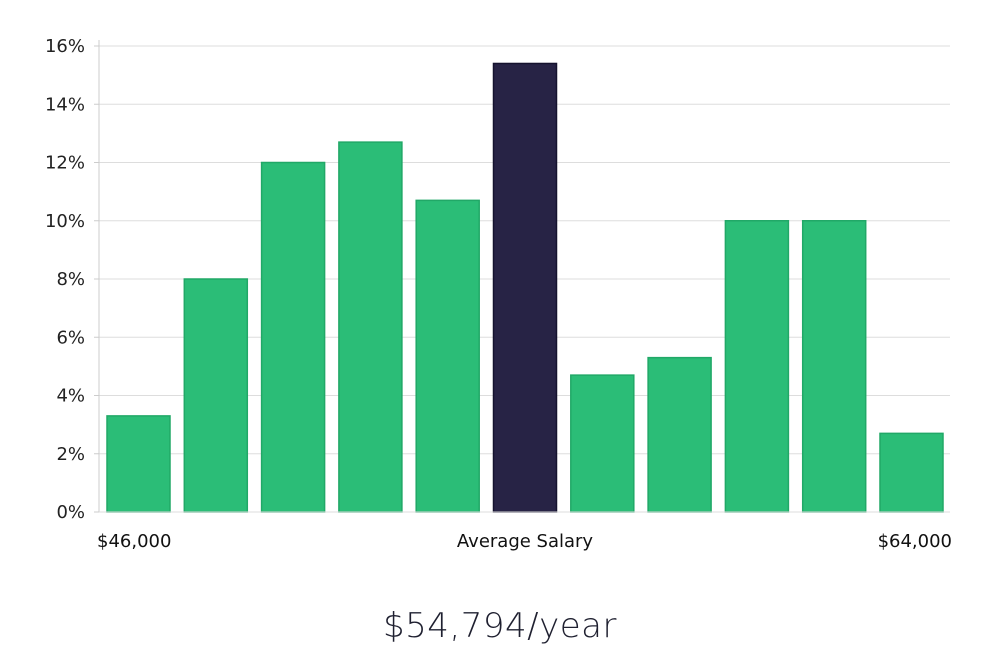 This screenshot has height=660, width=1000. What do you see at coordinates (134, 541) in the screenshot?
I see `x-min-label: $46,000` at bounding box center [134, 541].